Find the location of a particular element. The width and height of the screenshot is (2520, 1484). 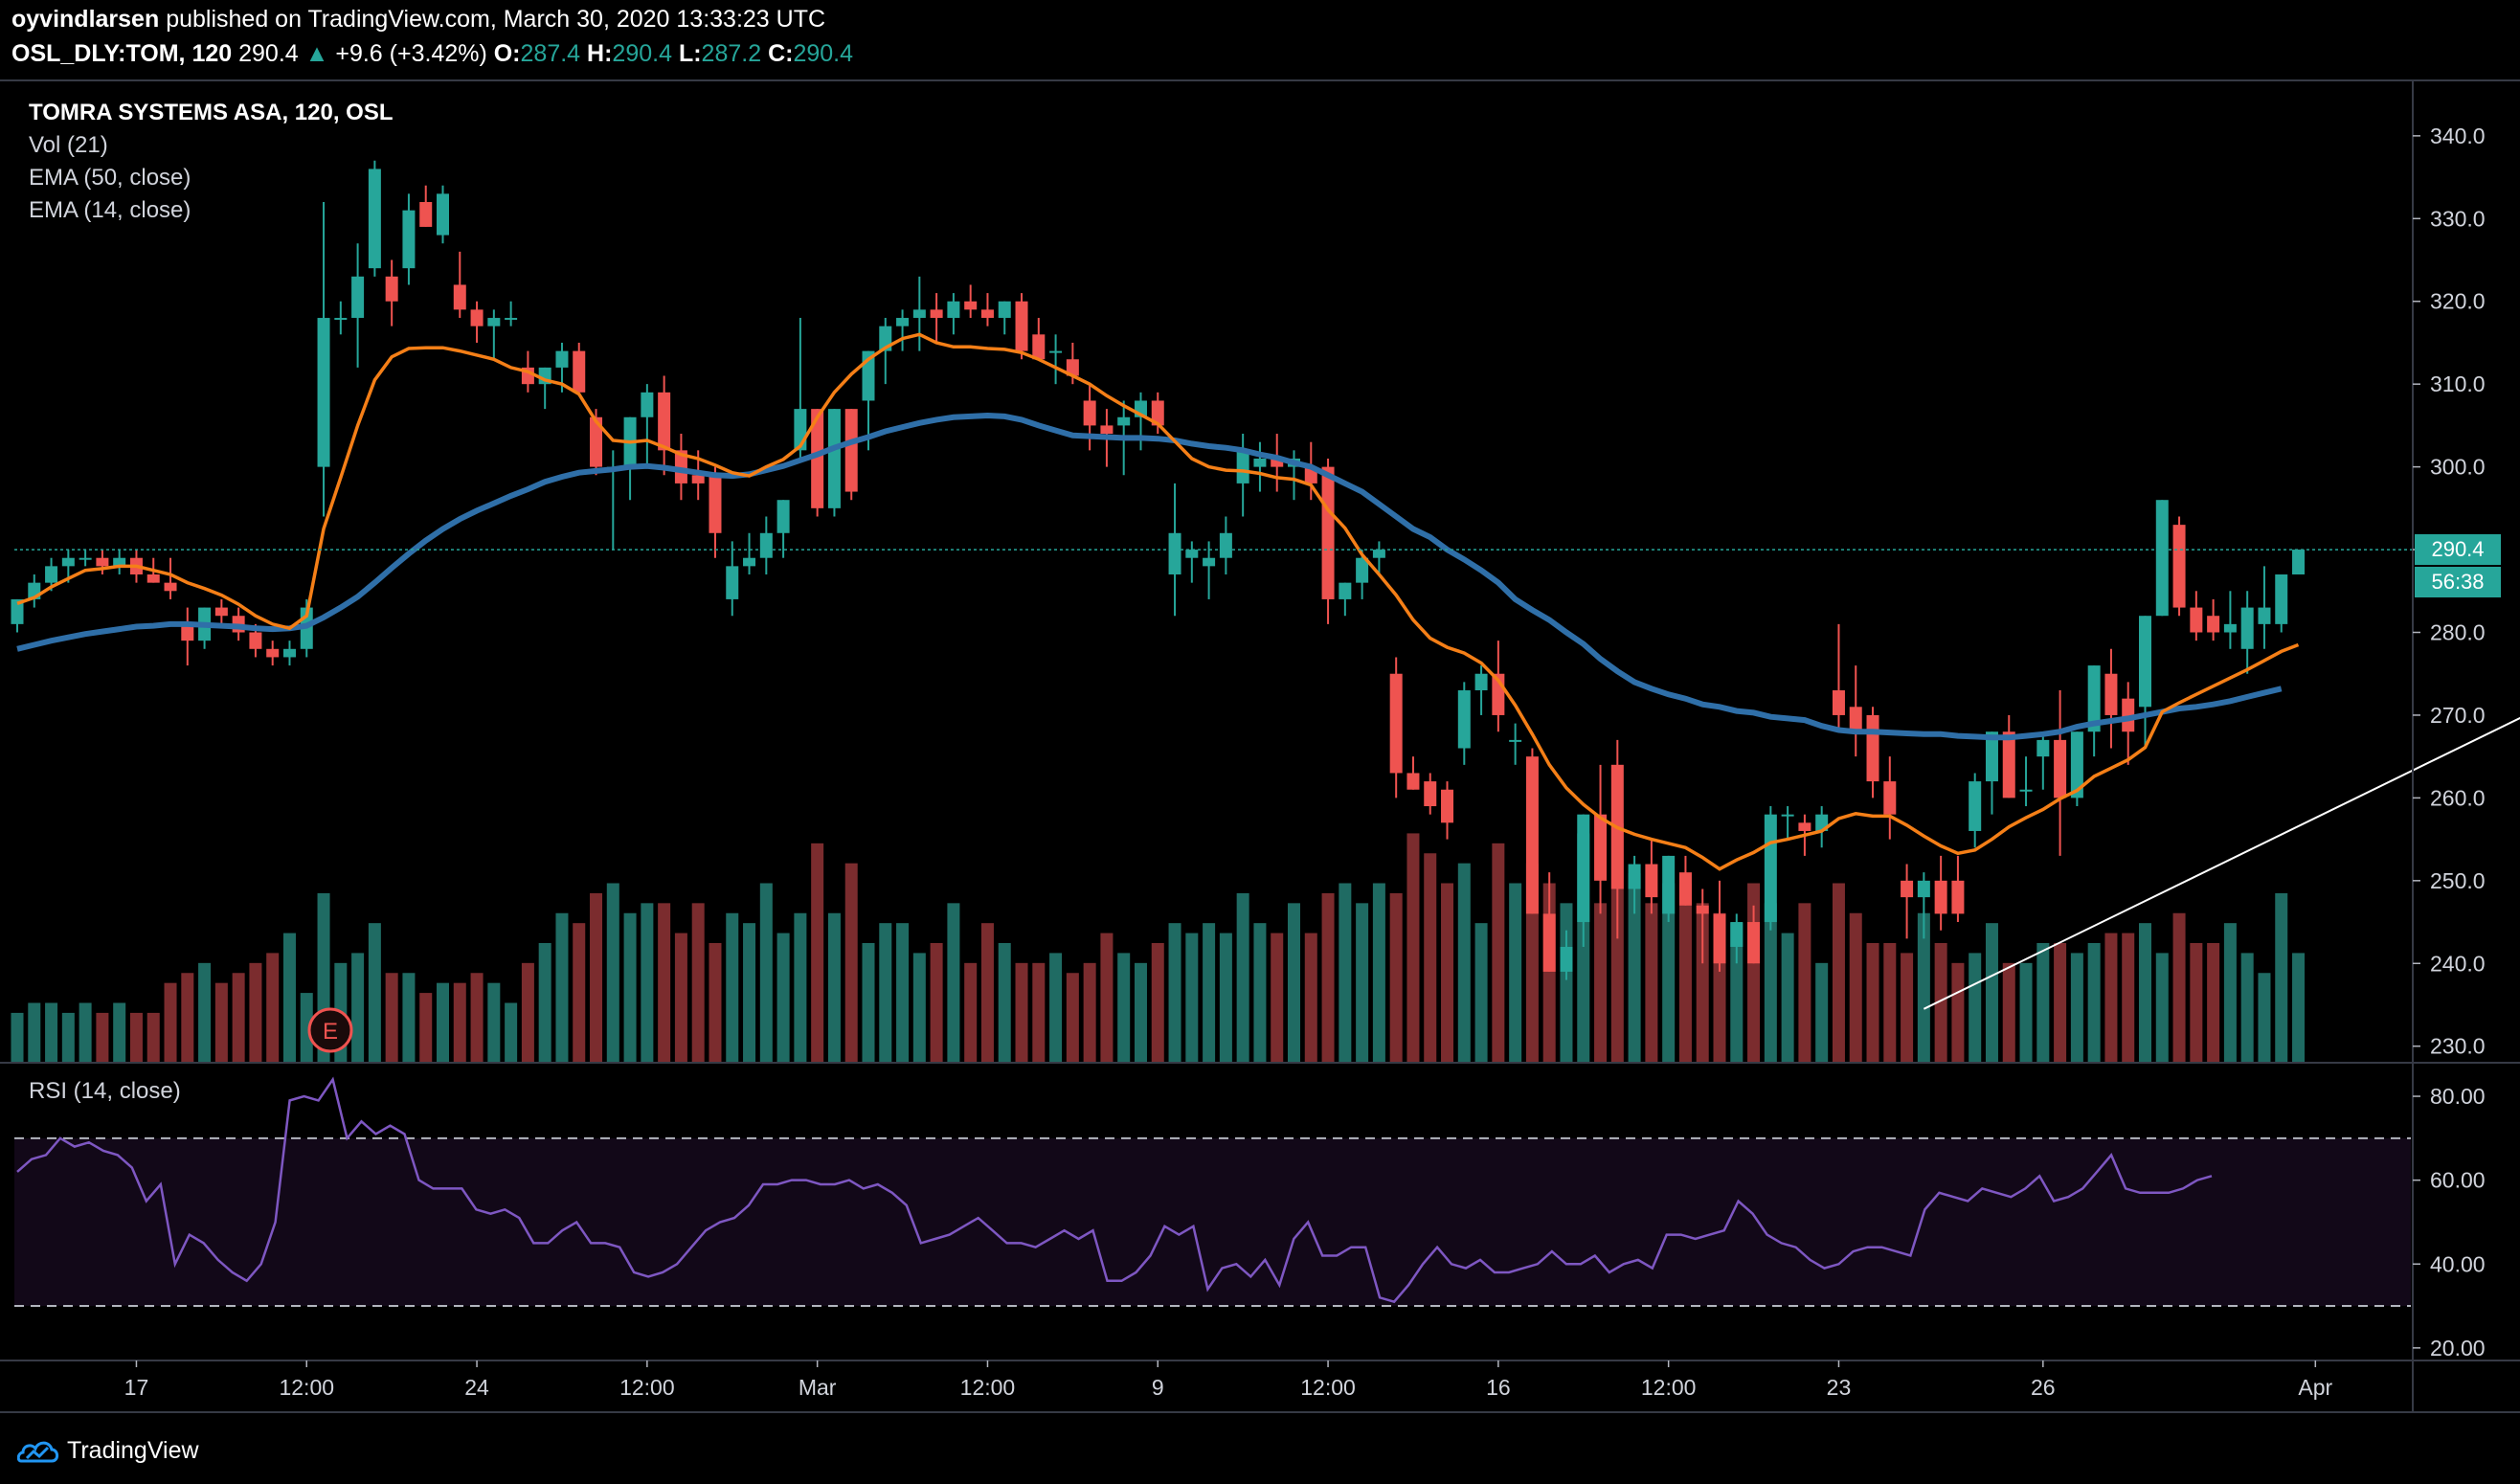

rsi-tick-label: 80.00 is located at coordinates (2458, 1096).